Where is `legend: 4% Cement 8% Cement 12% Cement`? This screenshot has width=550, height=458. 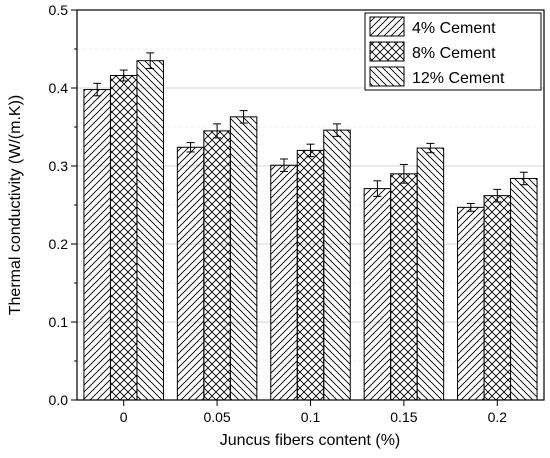
legend: 4% Cement 8% Cement 12% Cement is located at coordinates (453, 51).